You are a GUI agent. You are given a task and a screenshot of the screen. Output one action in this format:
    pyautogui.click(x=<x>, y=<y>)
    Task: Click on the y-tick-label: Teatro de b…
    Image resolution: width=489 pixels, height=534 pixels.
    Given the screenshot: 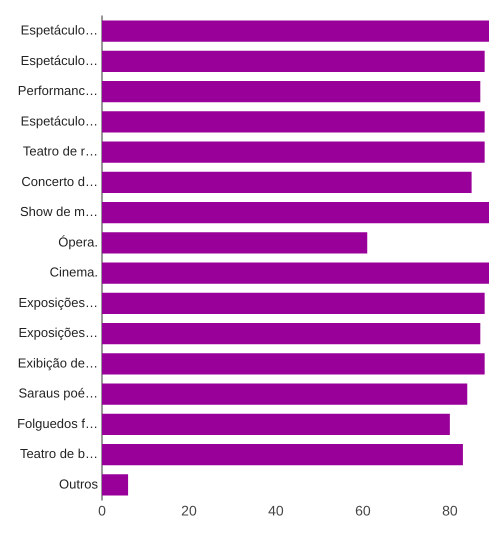 What is the action you would take?
    pyautogui.click(x=59, y=454)
    